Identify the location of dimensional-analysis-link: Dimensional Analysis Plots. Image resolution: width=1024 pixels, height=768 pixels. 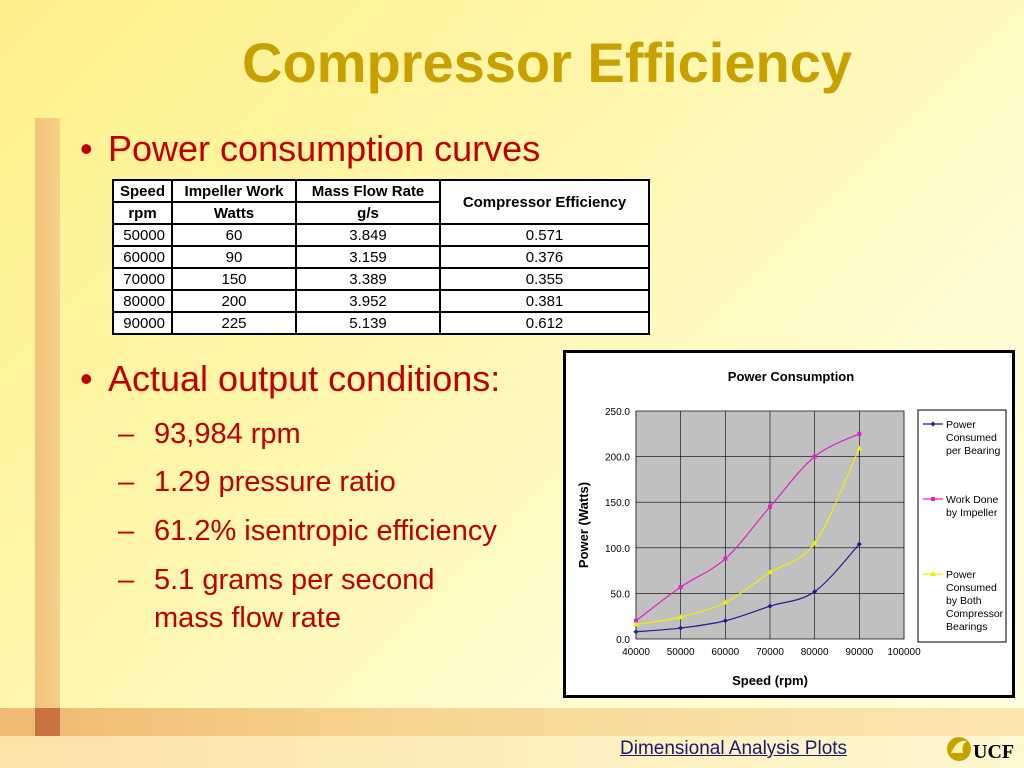
(734, 748).